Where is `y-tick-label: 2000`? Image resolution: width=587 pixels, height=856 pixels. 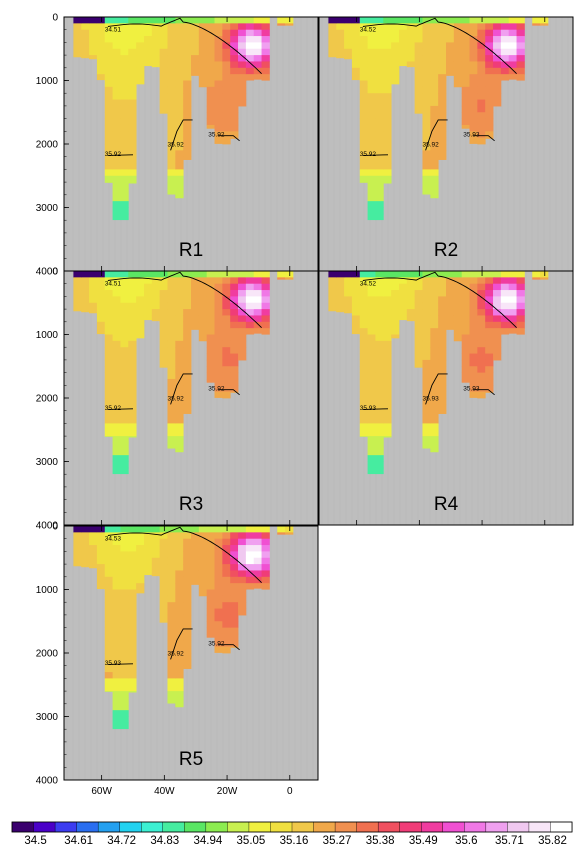 y-tick-label: 2000 is located at coordinates (47, 145).